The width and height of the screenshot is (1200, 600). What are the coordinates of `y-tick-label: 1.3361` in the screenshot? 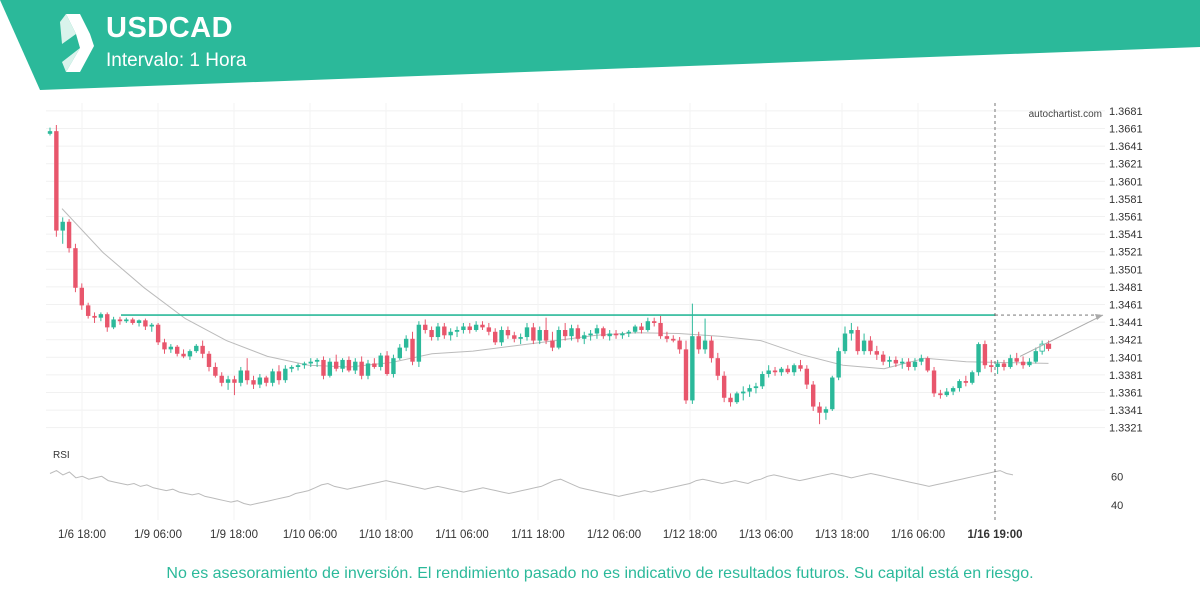 It's located at (1126, 393).